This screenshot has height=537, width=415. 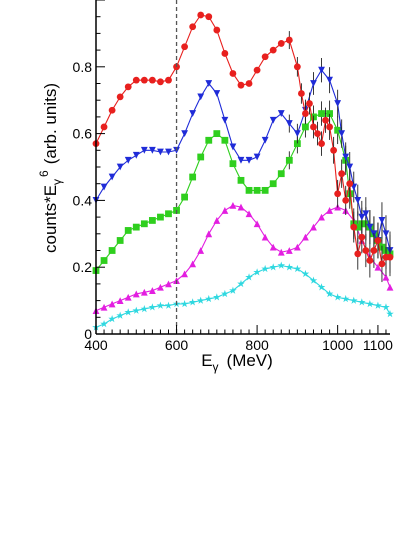 What do you see at coordinates (83, 134) in the screenshot?
I see `y-tick-label: 0.6` at bounding box center [83, 134].